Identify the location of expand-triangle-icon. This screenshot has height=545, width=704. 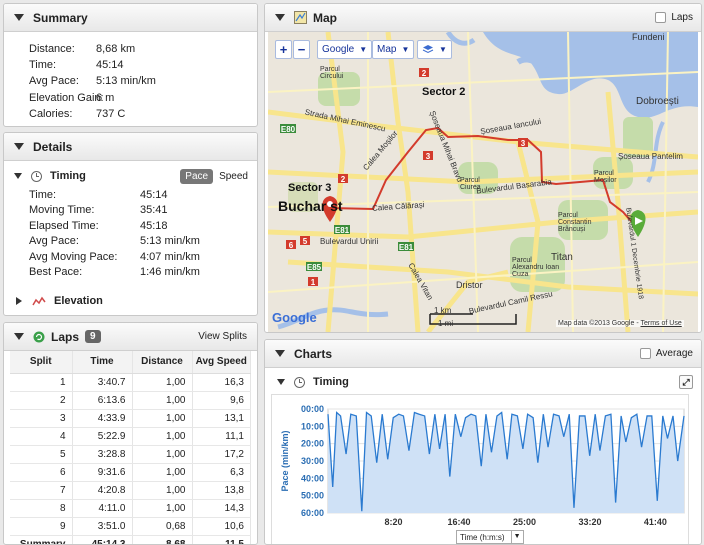
(19, 301).